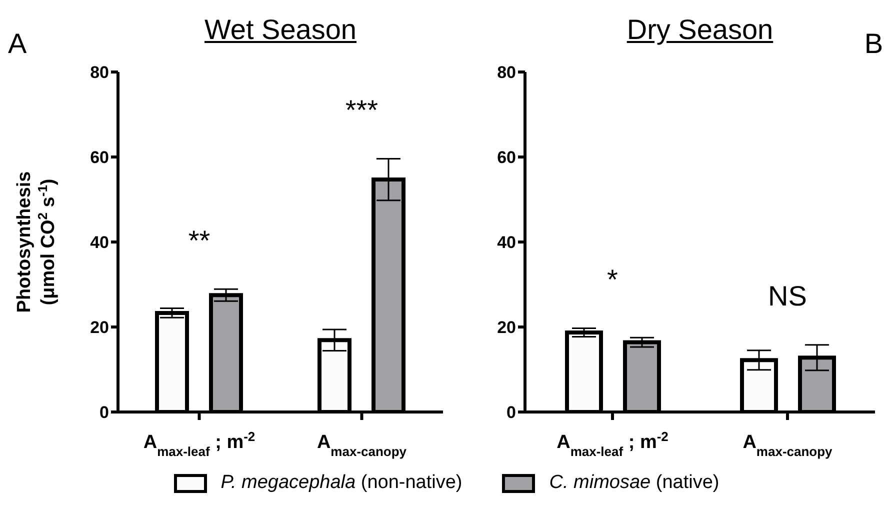 Image resolution: width=893 pixels, height=507 pixels. What do you see at coordinates (612, 279) in the screenshot?
I see `annotation: *` at bounding box center [612, 279].